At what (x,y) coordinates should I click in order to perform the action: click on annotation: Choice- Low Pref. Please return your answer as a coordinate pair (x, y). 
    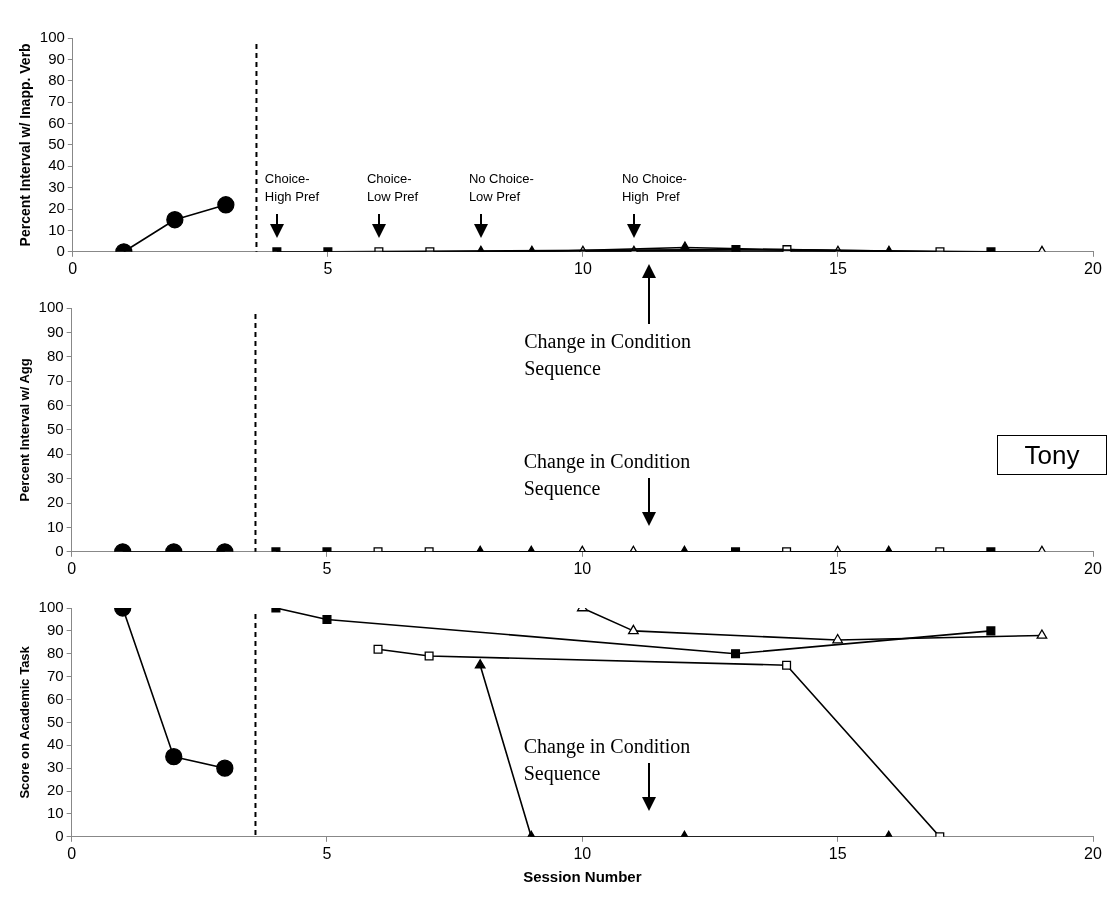
    Looking at the image, I should click on (392, 187).